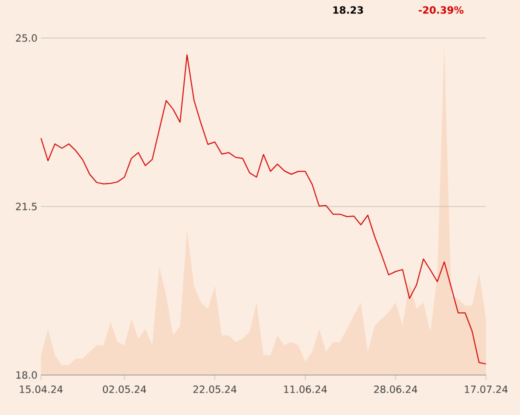  Describe the element at coordinates (124, 390) in the screenshot. I see `x-tick-label: 02.05.24` at that location.